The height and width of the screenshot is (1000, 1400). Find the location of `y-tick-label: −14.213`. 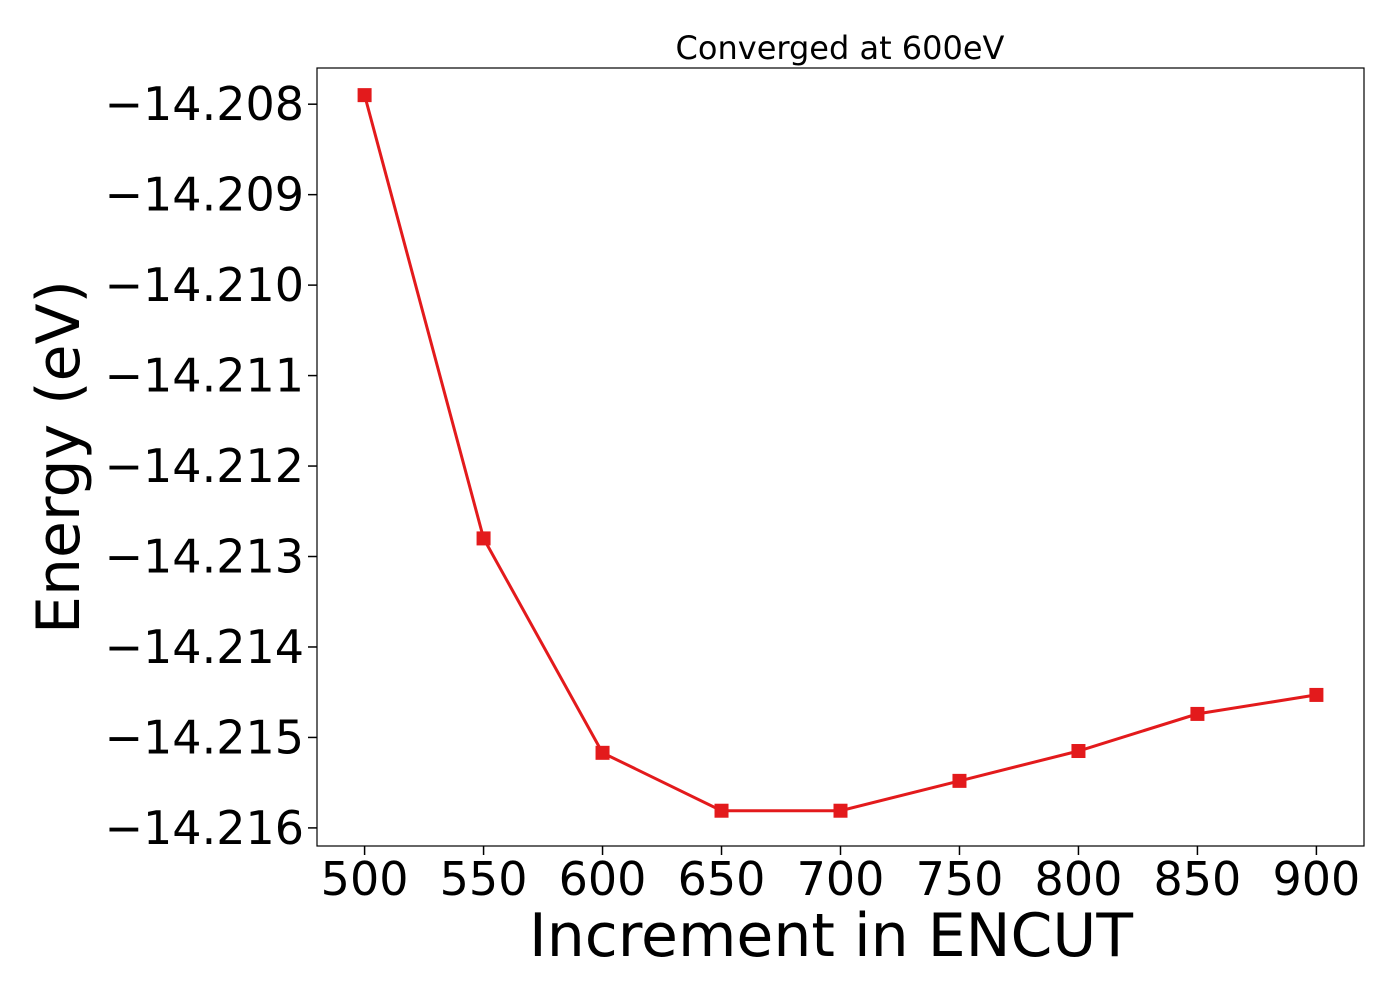

y-tick-label: −14.213 is located at coordinates (205, 557).